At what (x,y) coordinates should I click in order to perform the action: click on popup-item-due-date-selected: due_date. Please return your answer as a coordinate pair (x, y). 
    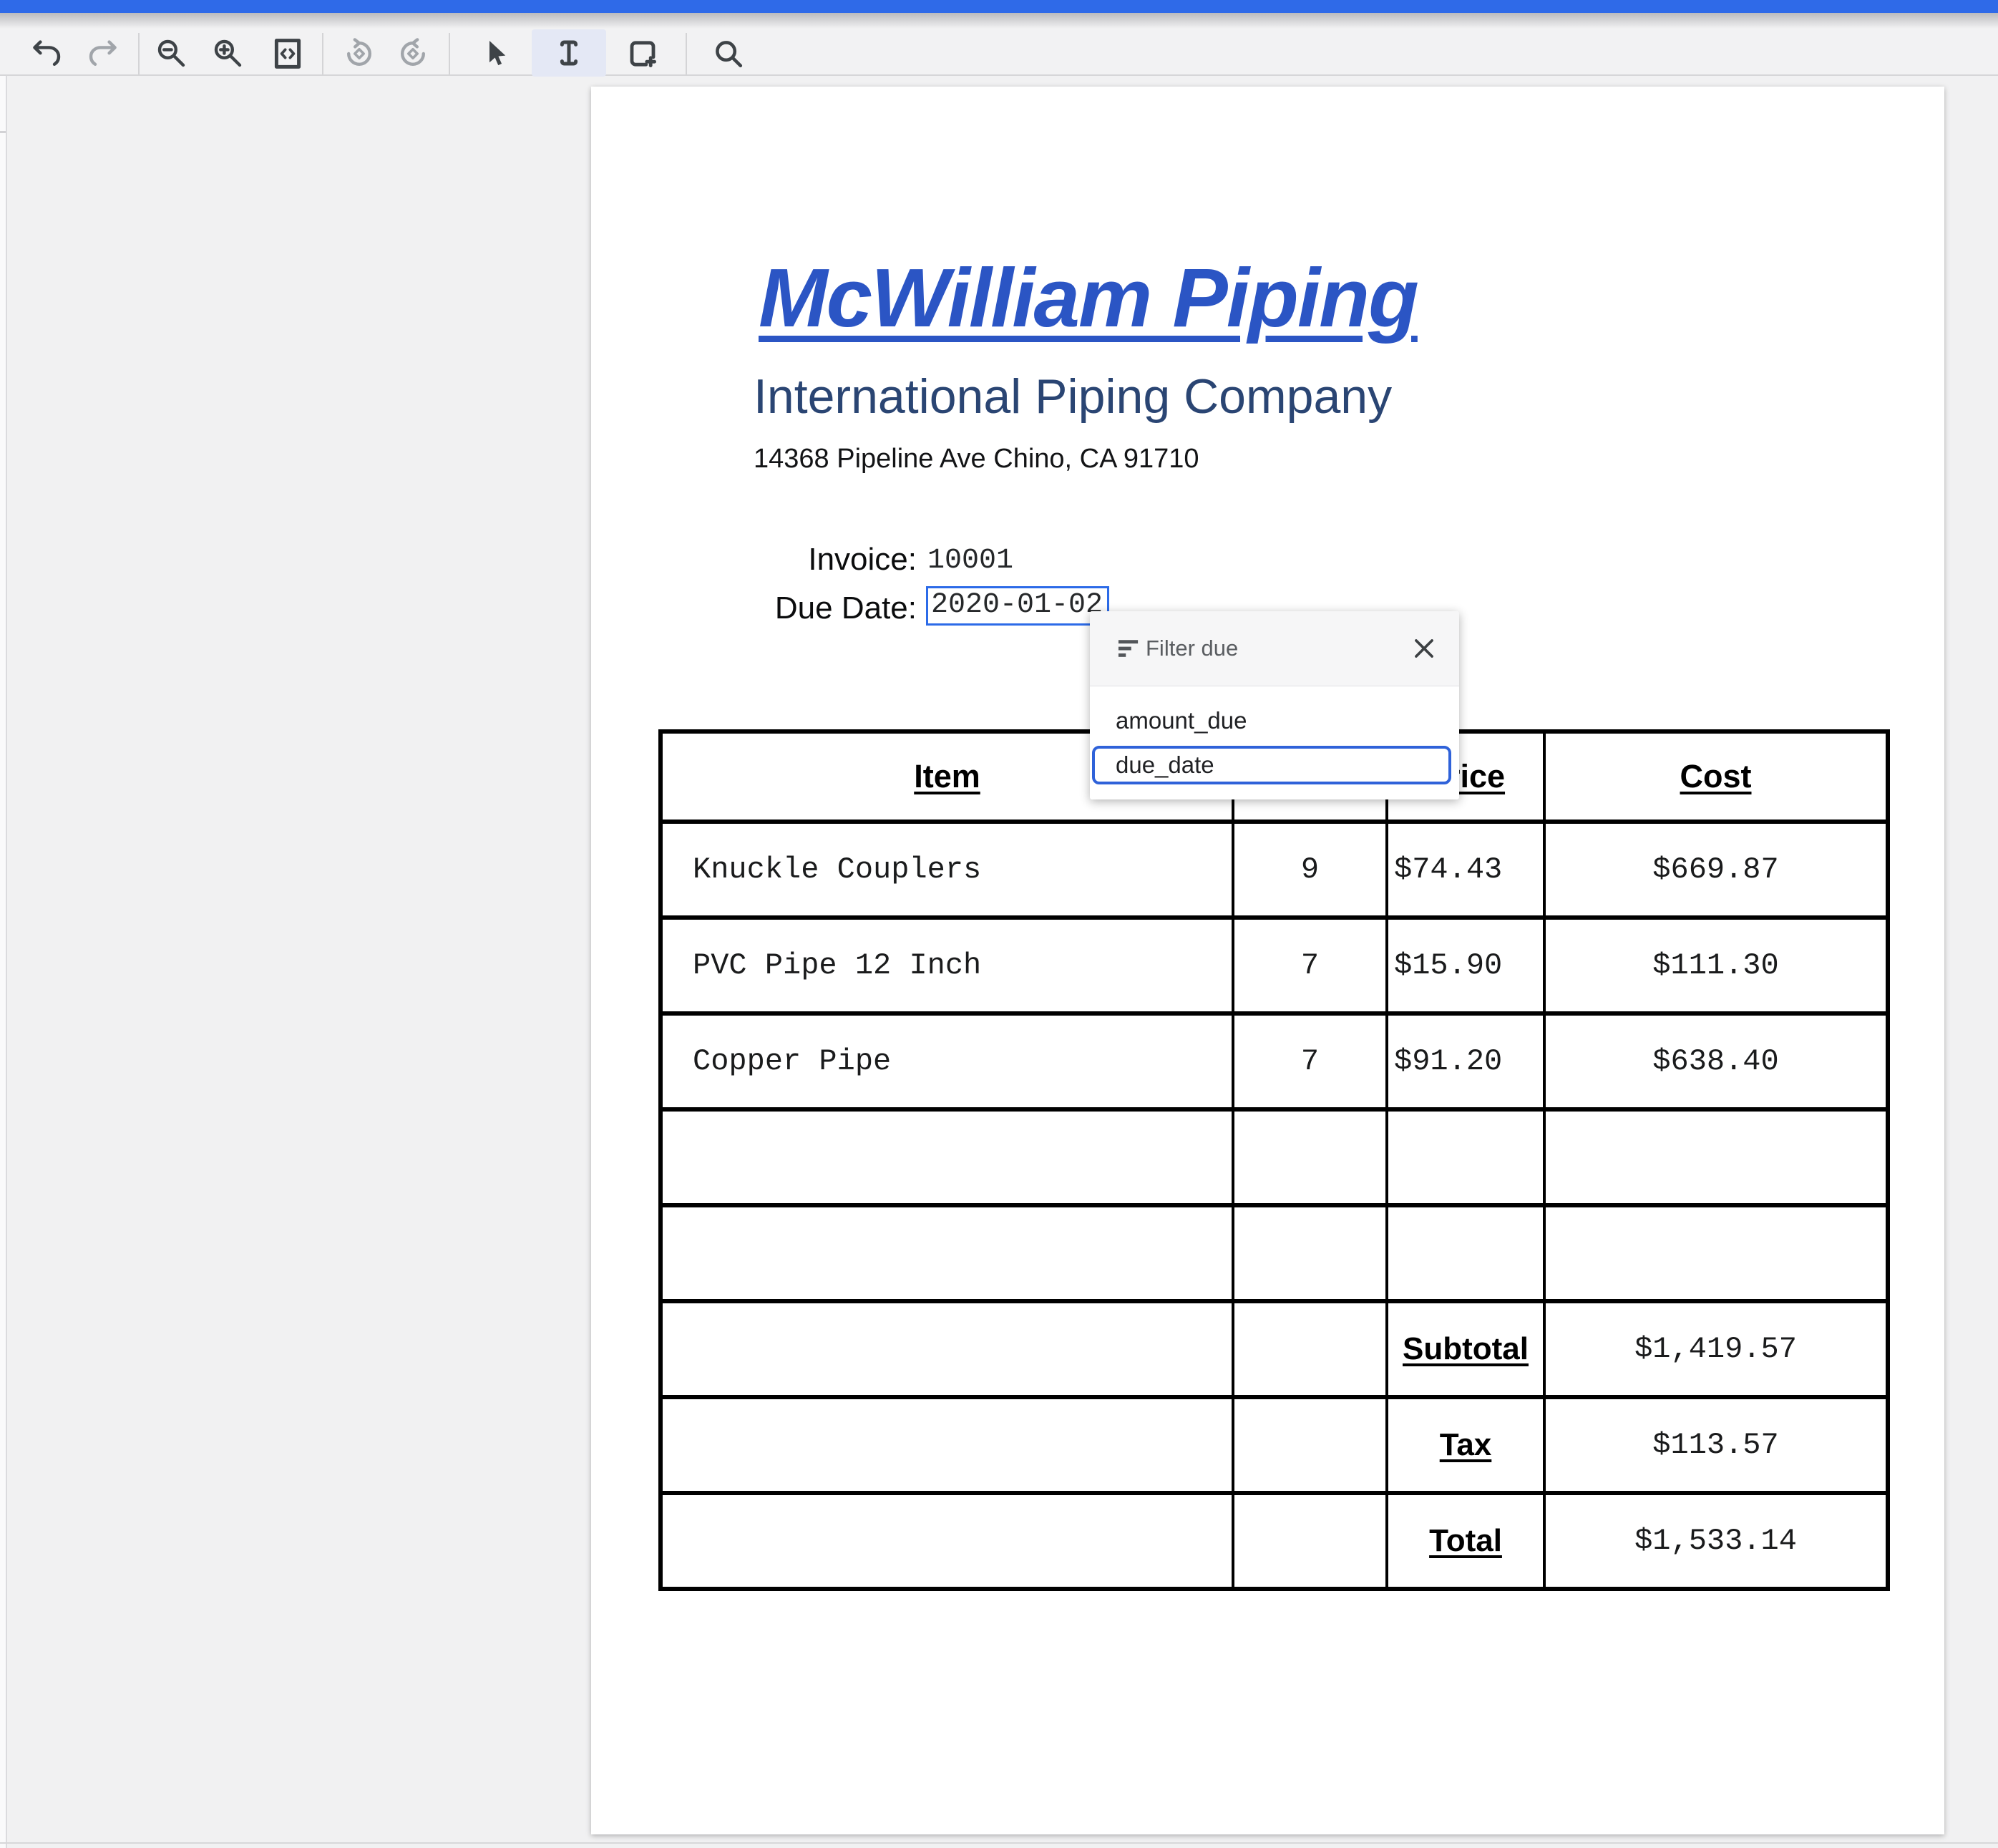
    Looking at the image, I should click on (1271, 765).